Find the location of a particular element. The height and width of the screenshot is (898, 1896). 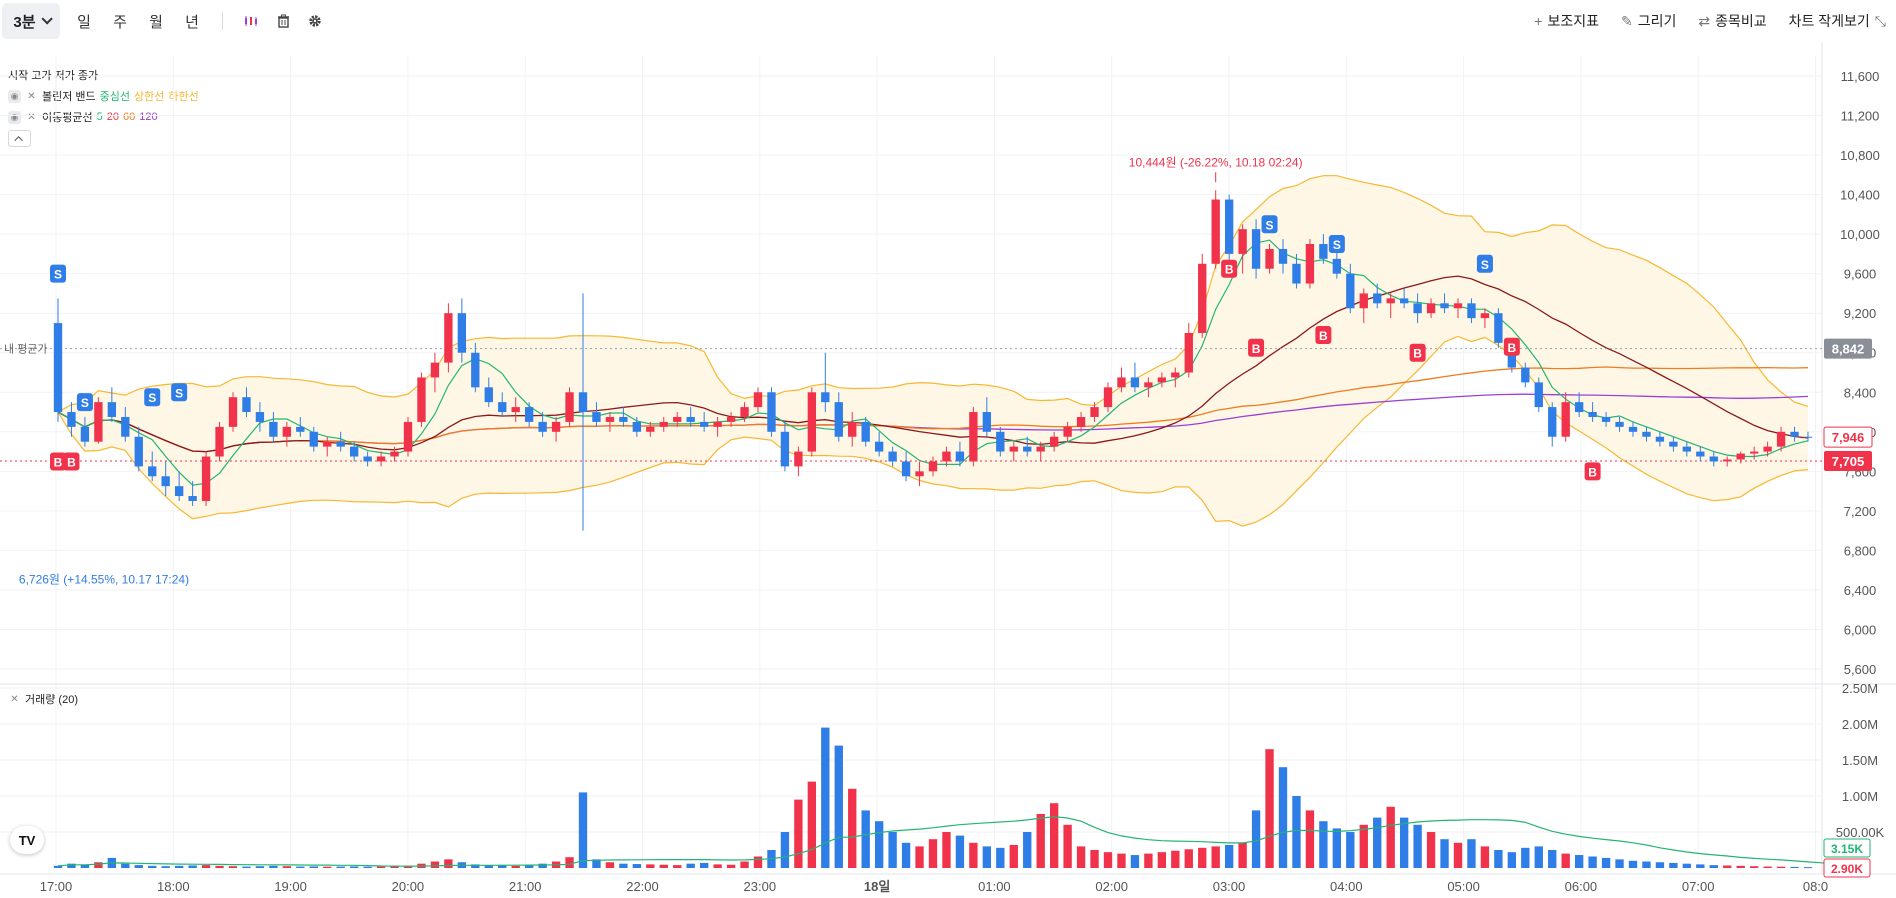

y-tick-label: 7,200 is located at coordinates (1860, 511).